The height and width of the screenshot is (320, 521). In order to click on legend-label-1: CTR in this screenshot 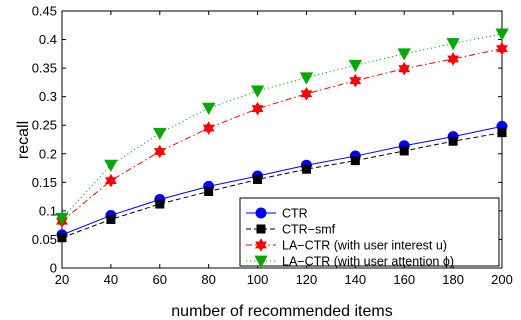, I will do `click(295, 214)`.